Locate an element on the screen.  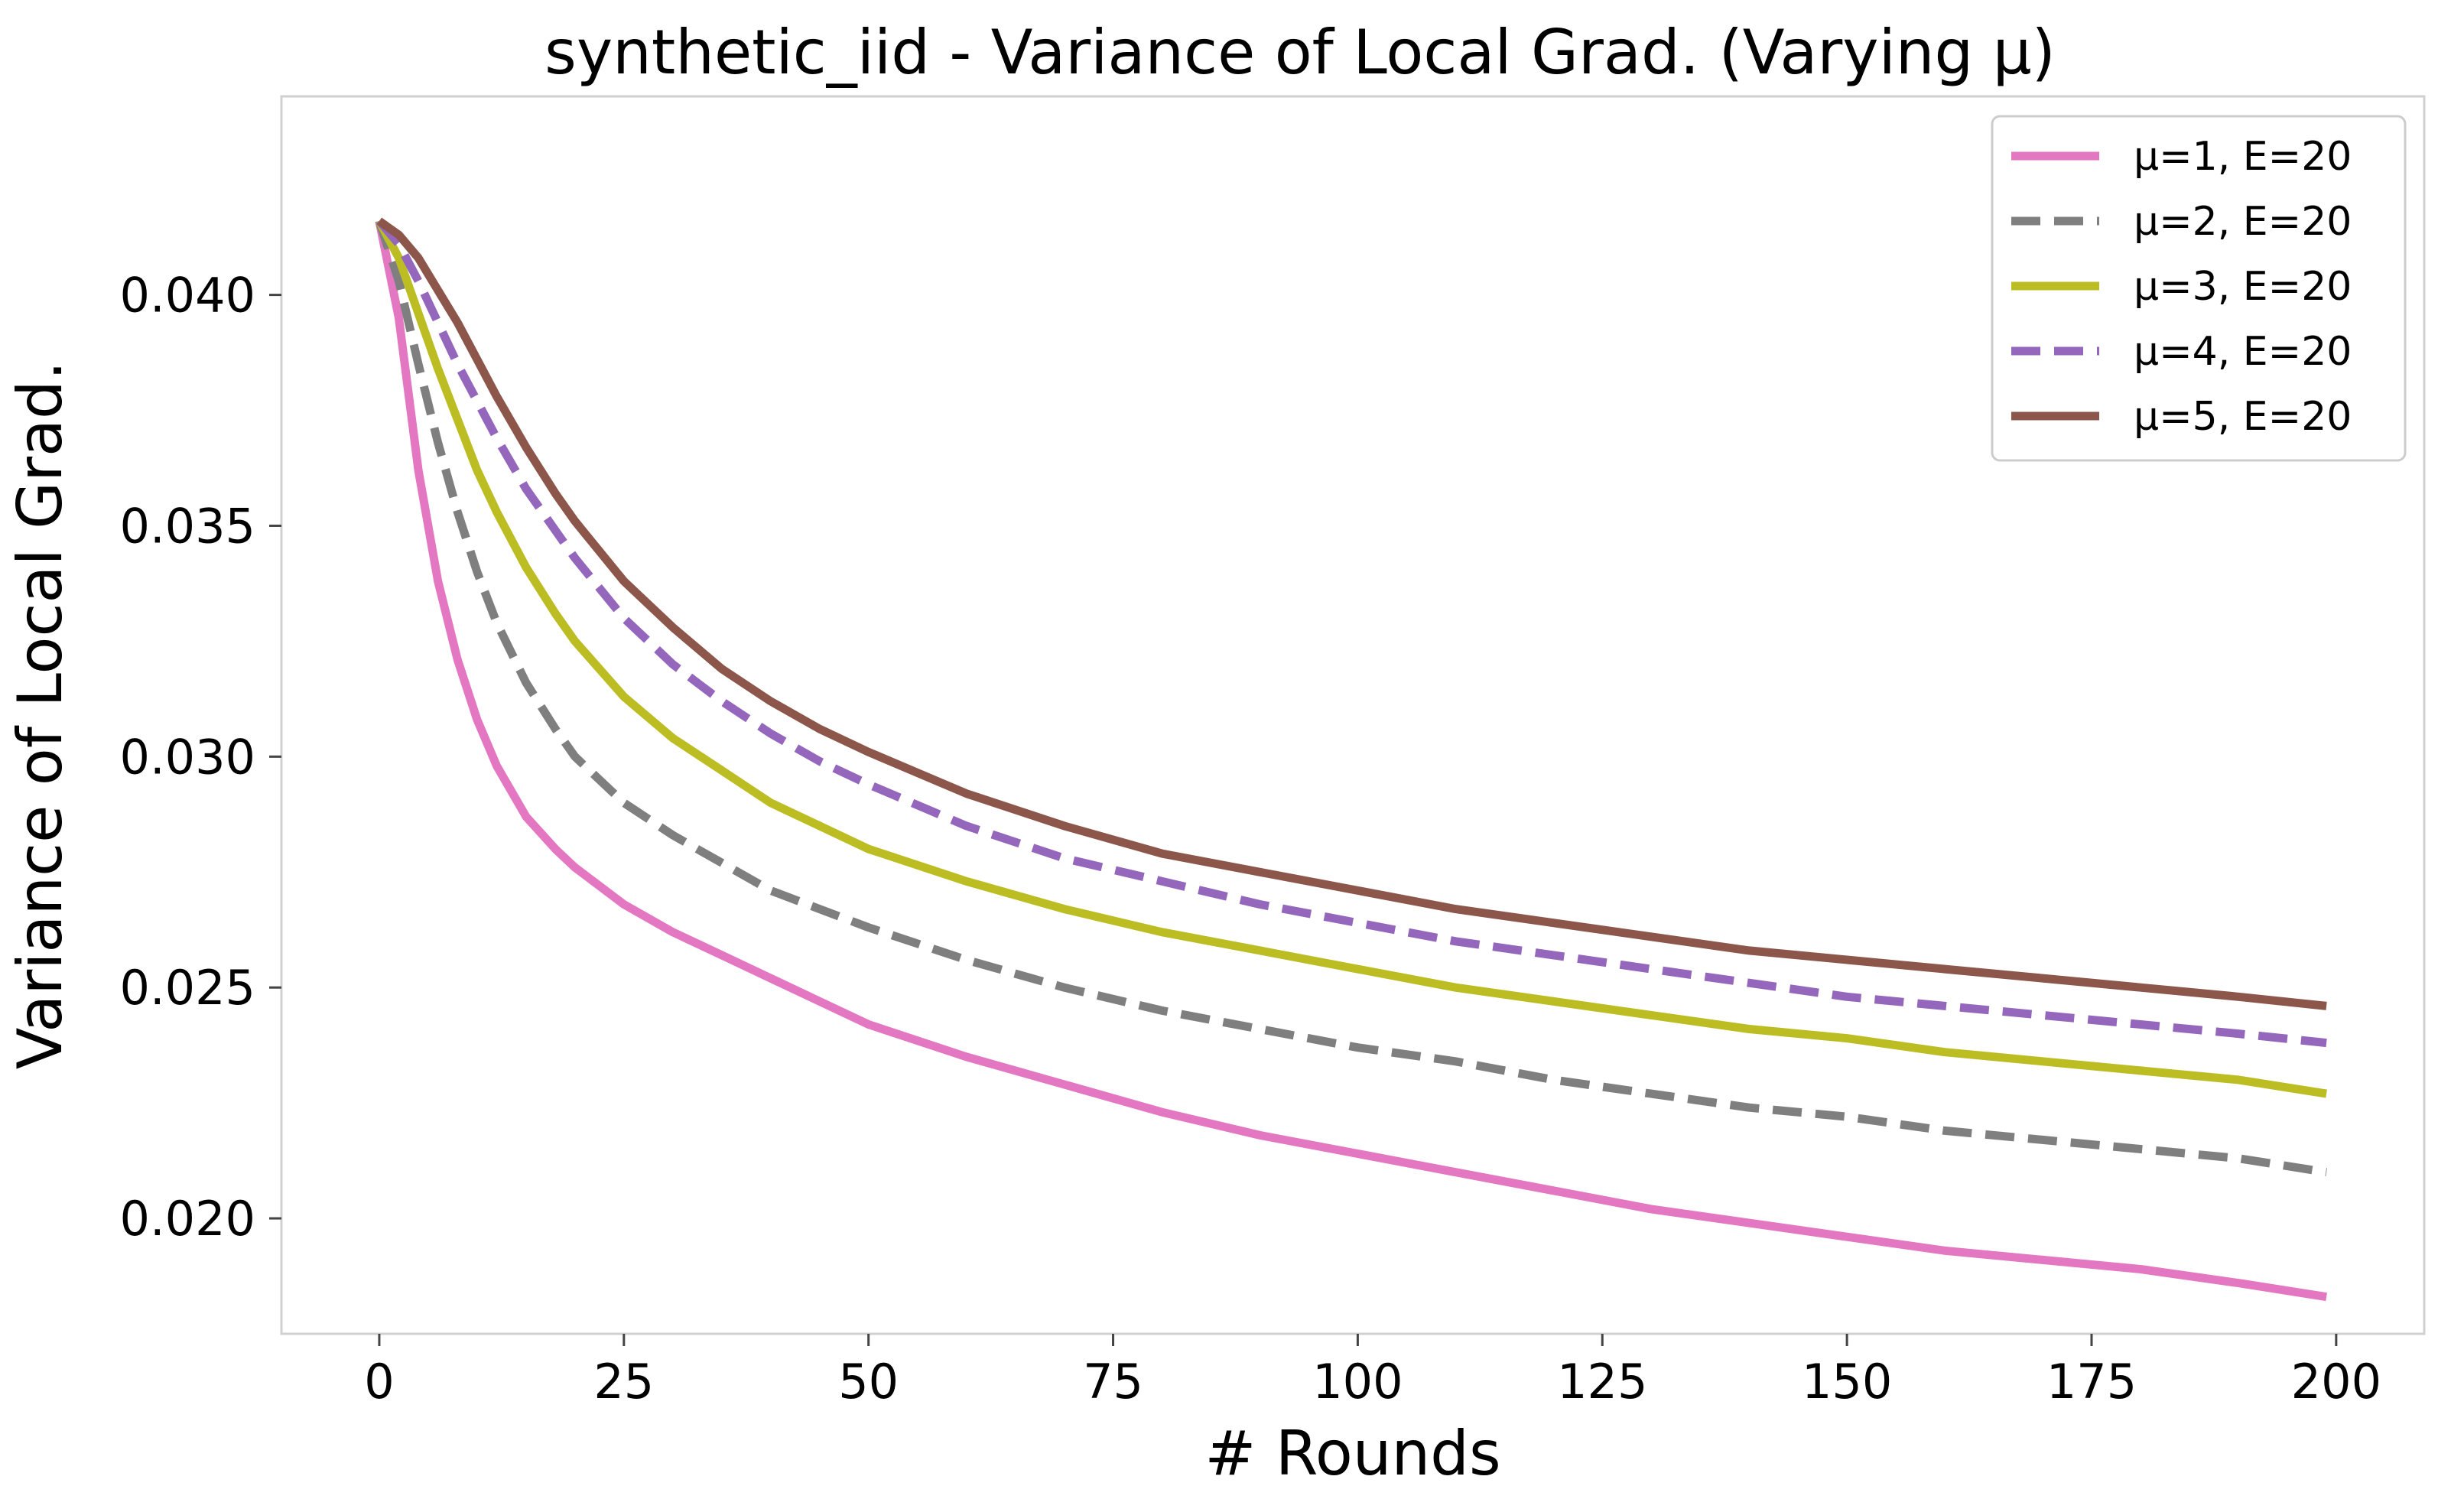
legend-label-mu-3: μ=3, E=20 is located at coordinates (2243, 287).